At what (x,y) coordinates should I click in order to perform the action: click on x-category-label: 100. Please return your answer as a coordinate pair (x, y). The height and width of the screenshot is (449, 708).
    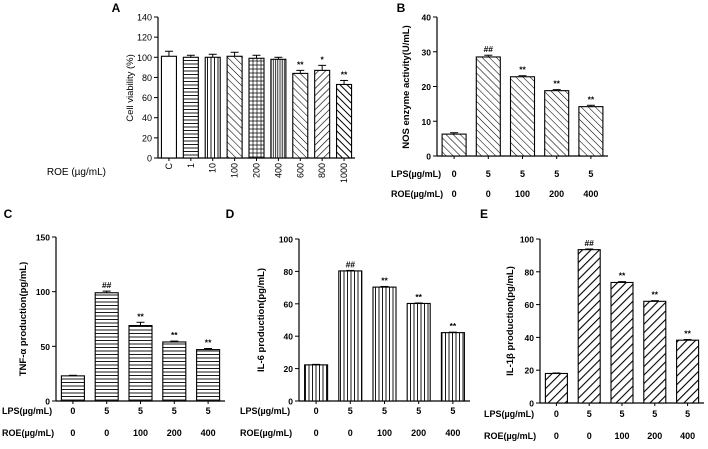
    Looking at the image, I should click on (235, 170).